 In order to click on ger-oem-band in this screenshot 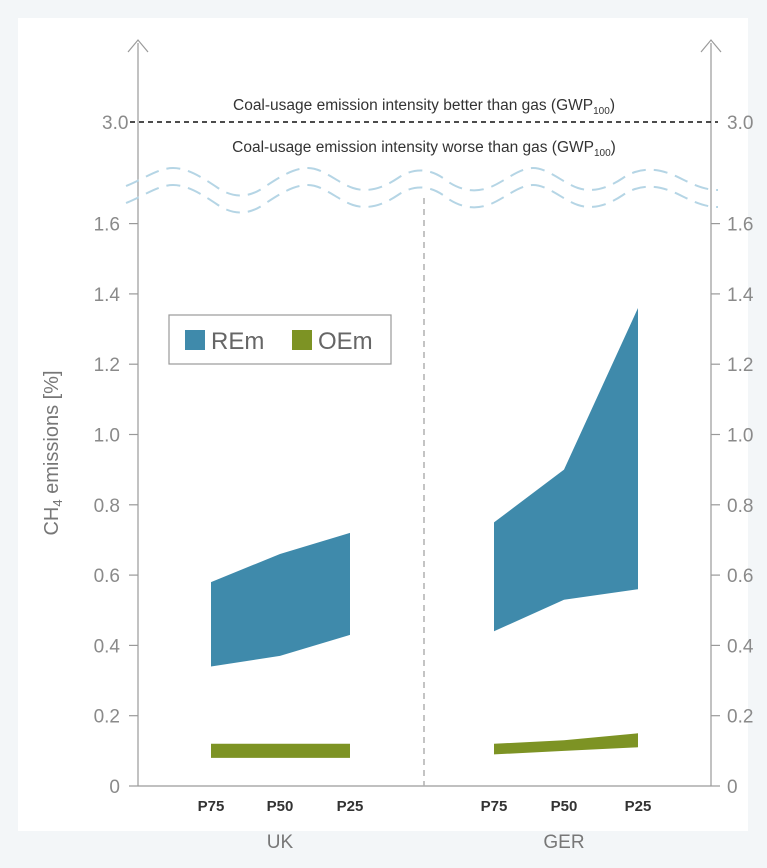, I will do `click(566, 744)`.